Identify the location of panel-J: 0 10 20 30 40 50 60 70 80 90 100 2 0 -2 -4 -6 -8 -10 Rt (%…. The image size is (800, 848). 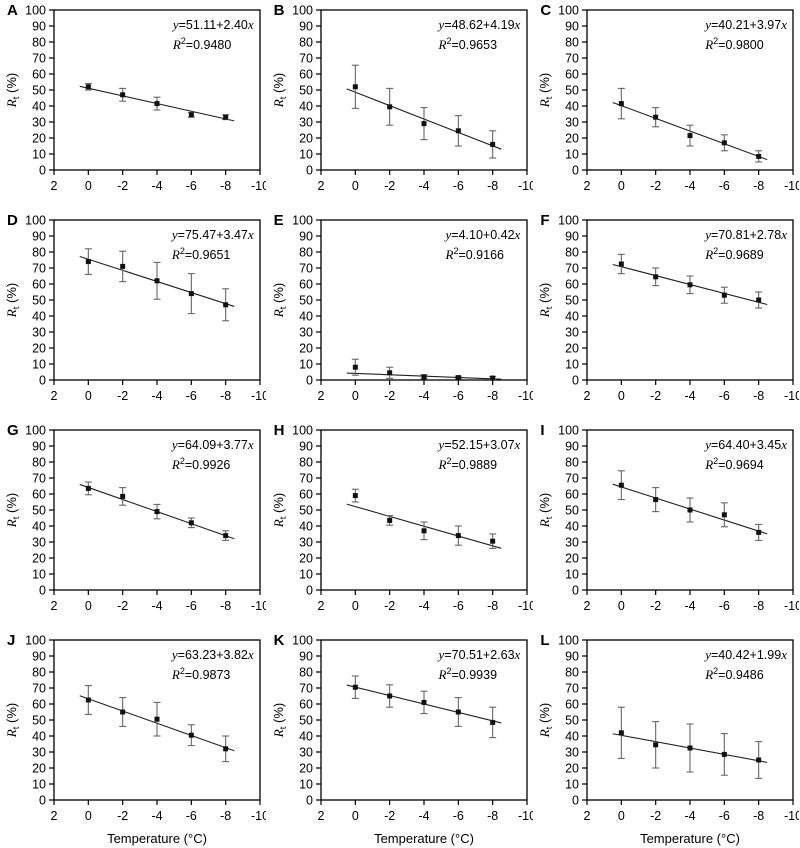
(133, 739).